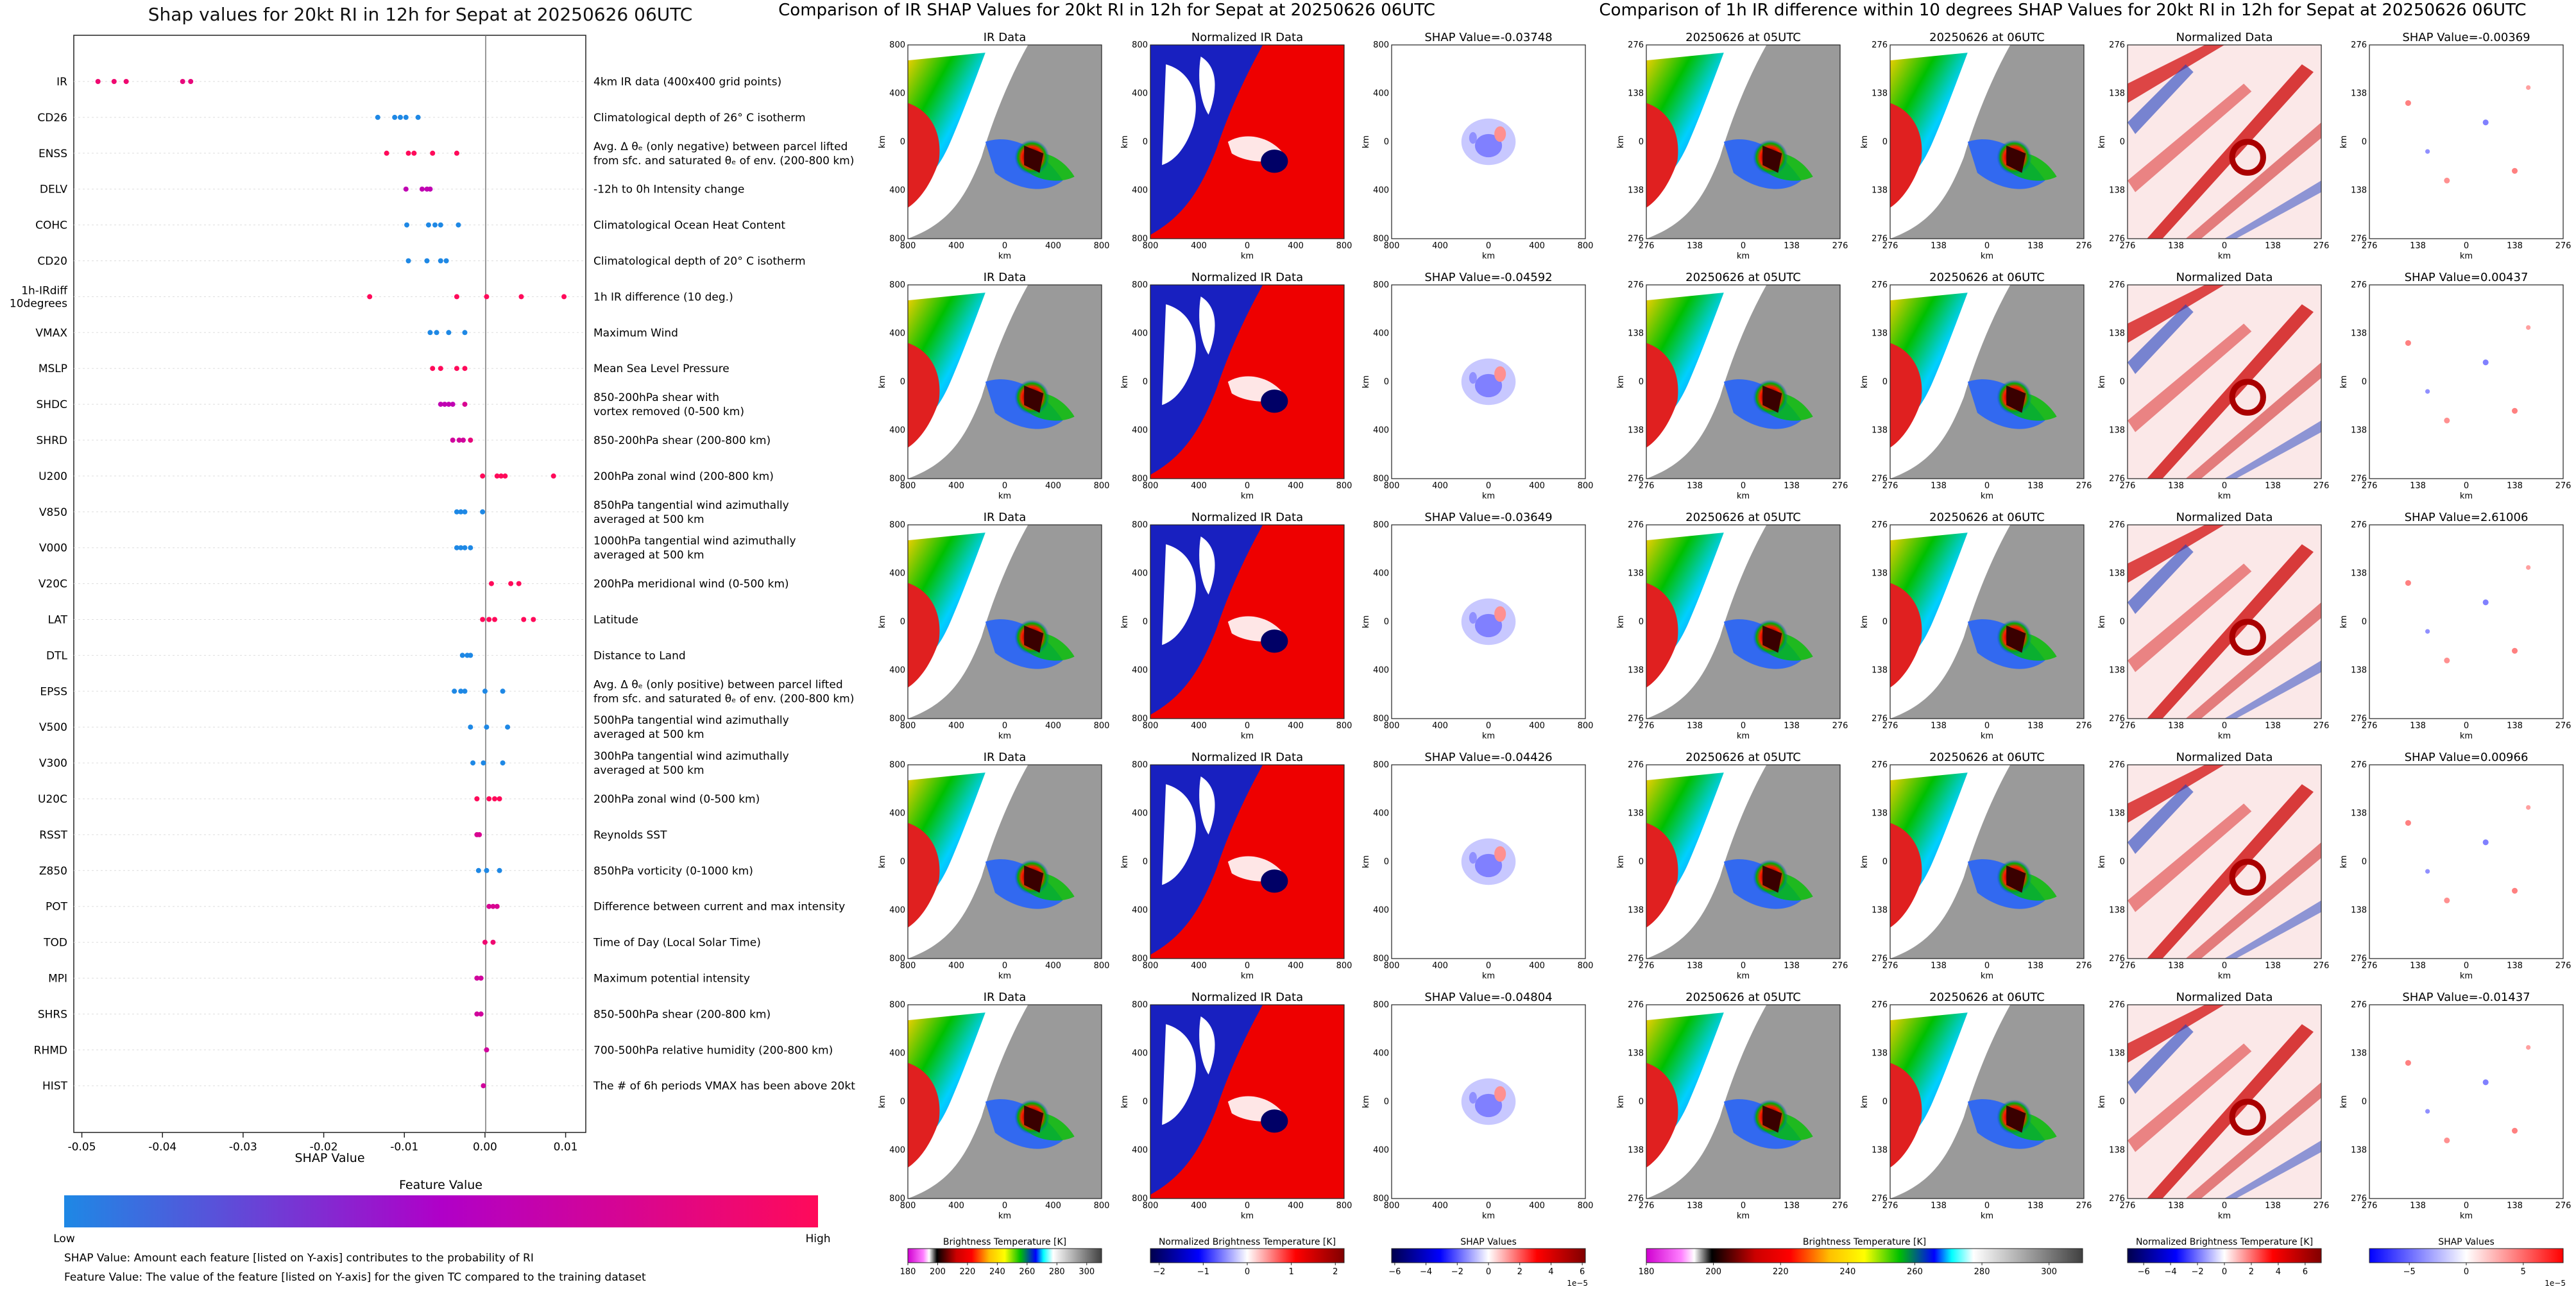 The height and width of the screenshot is (1289, 2576). What do you see at coordinates (1087, 1272) in the screenshot?
I see `colorbar-tick-label: 300` at bounding box center [1087, 1272].